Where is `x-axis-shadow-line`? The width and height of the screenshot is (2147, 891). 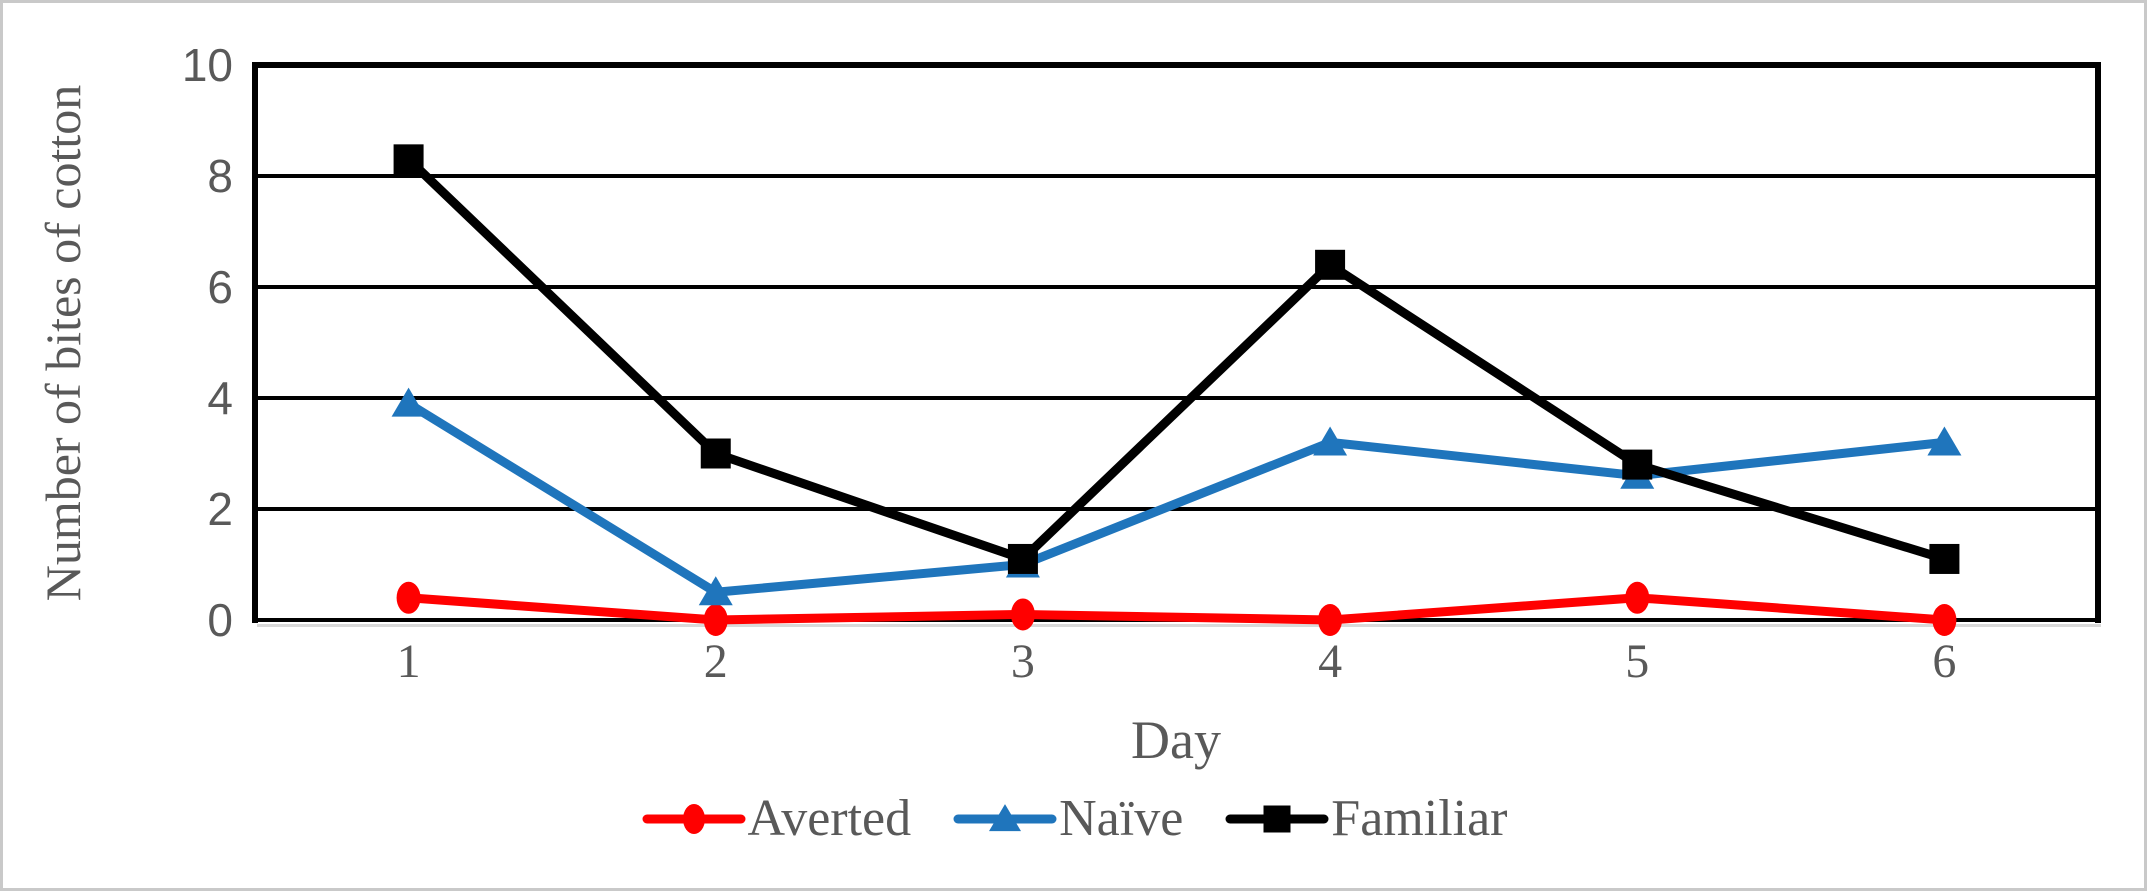
x-axis-shadow-line is located at coordinates (1179, 625).